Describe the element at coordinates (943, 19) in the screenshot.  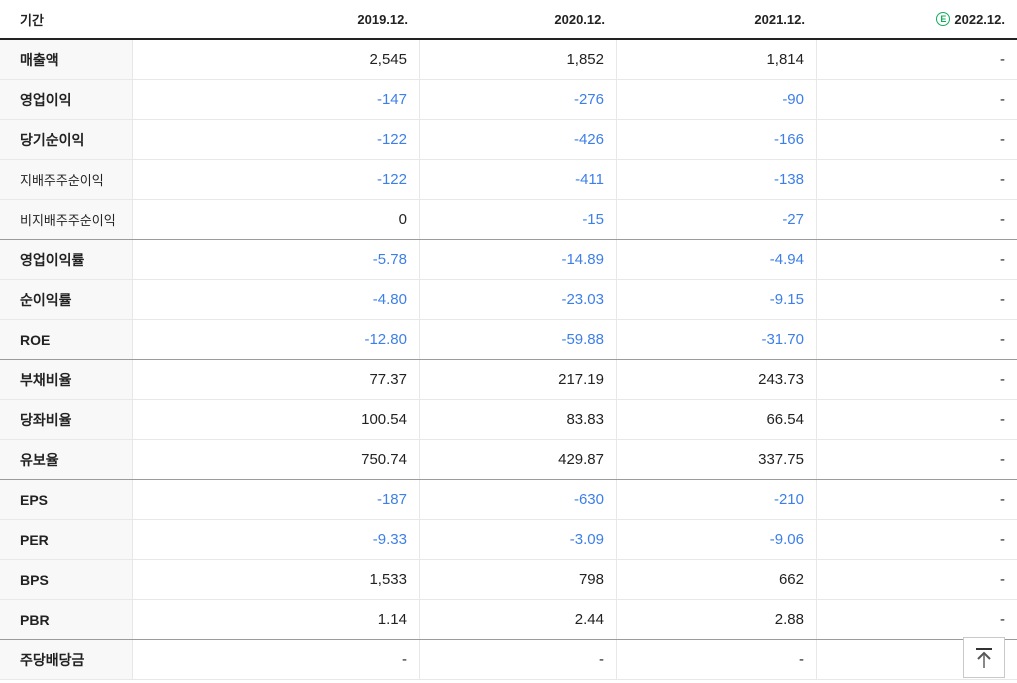
I see `estimate-circled-e-icon: E` at that location.